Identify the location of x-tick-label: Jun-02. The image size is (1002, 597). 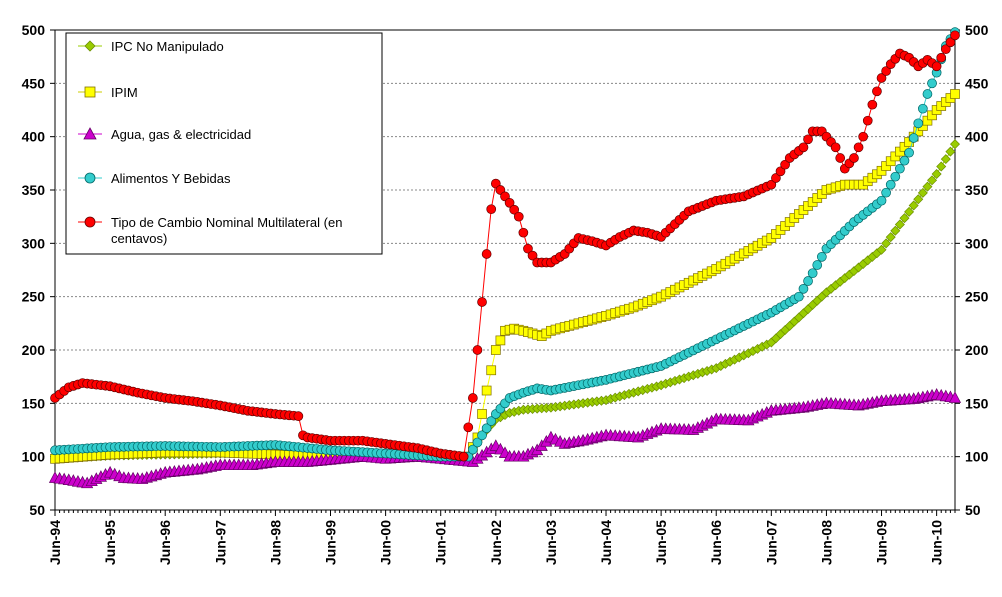
(496, 542).